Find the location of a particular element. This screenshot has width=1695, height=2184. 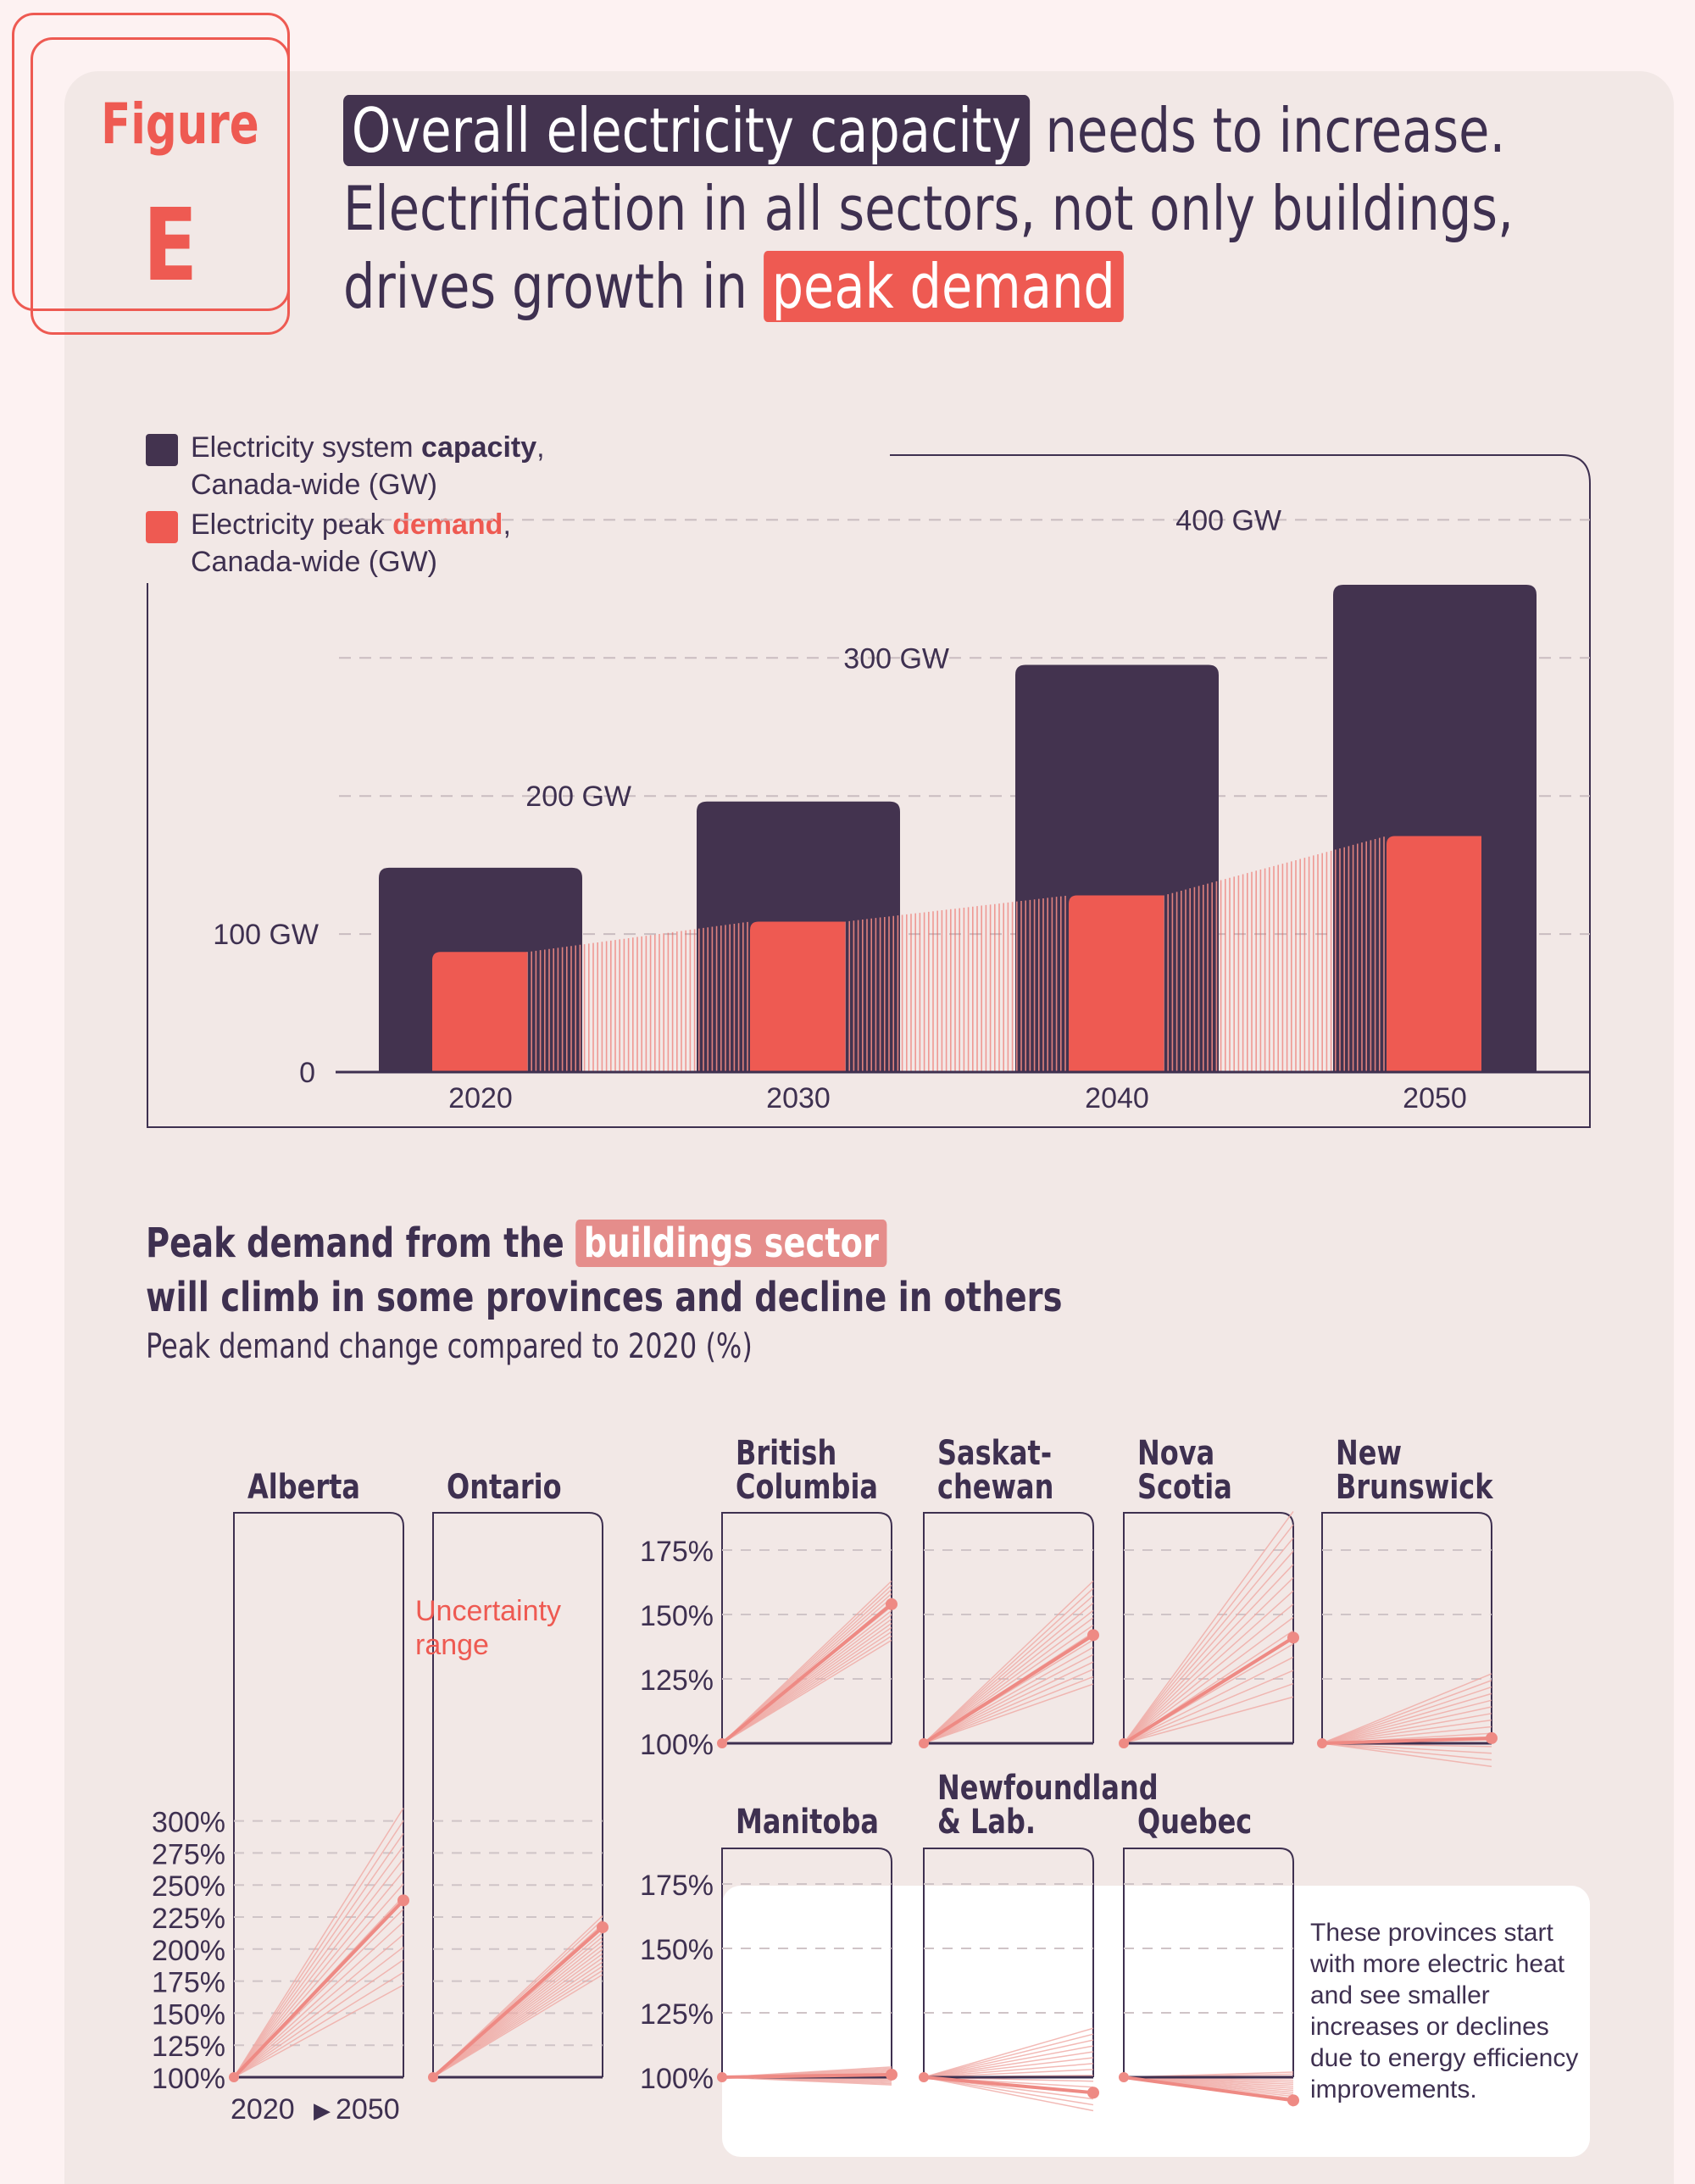

y-tick-small: 150% is located at coordinates (677, 1616).